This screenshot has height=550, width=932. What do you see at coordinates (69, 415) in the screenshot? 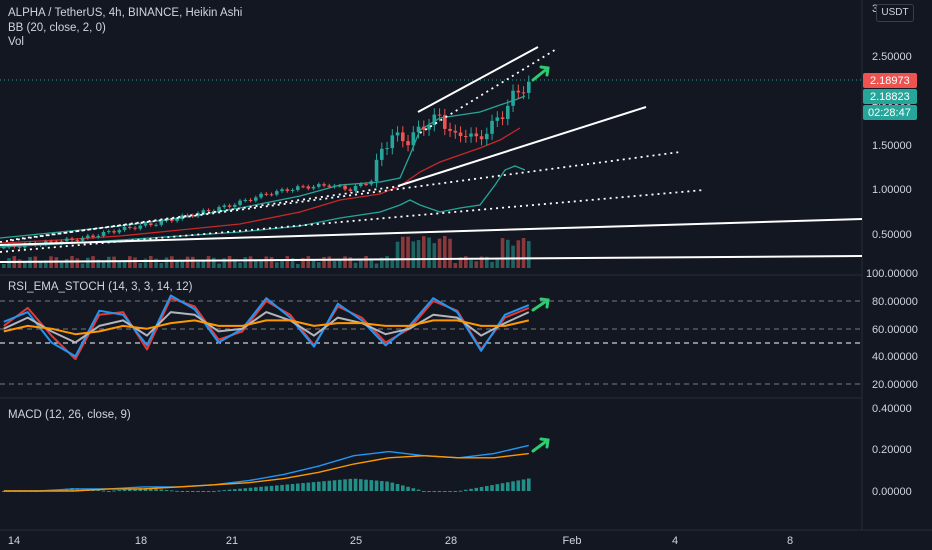
I see `macd-panel-title: MACD (12, 26, close, 9)` at bounding box center [69, 415].